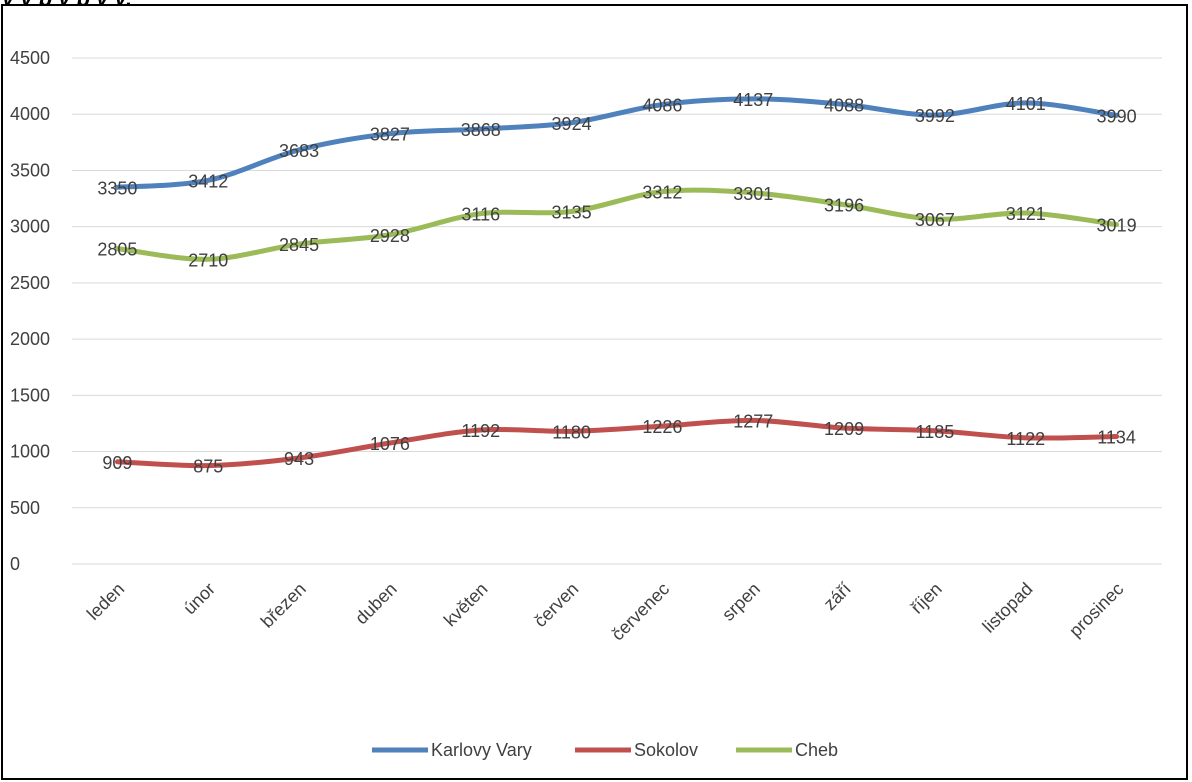  Describe the element at coordinates (299, 459) in the screenshot. I see `data-label: 943` at that location.